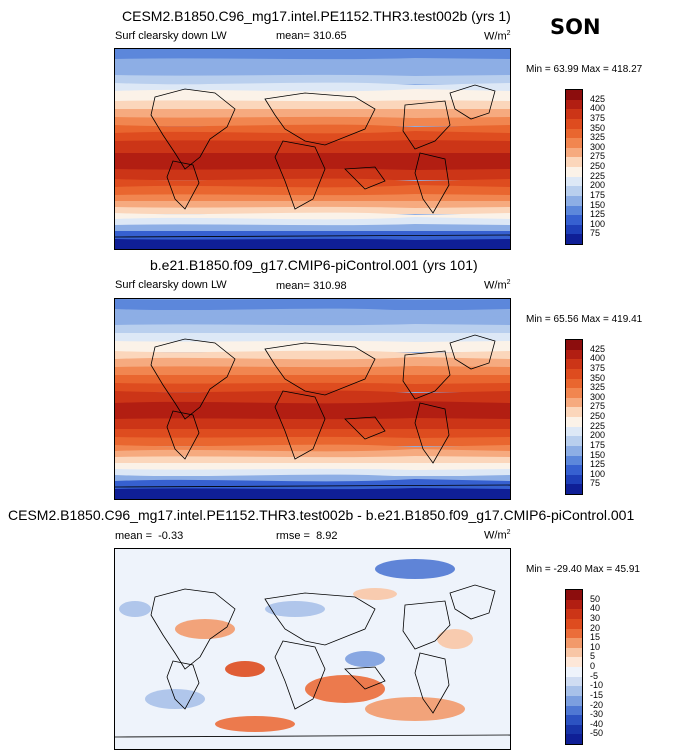 The height and width of the screenshot is (755, 694). I want to click on colorbar-tick-label: 275, so click(598, 156).